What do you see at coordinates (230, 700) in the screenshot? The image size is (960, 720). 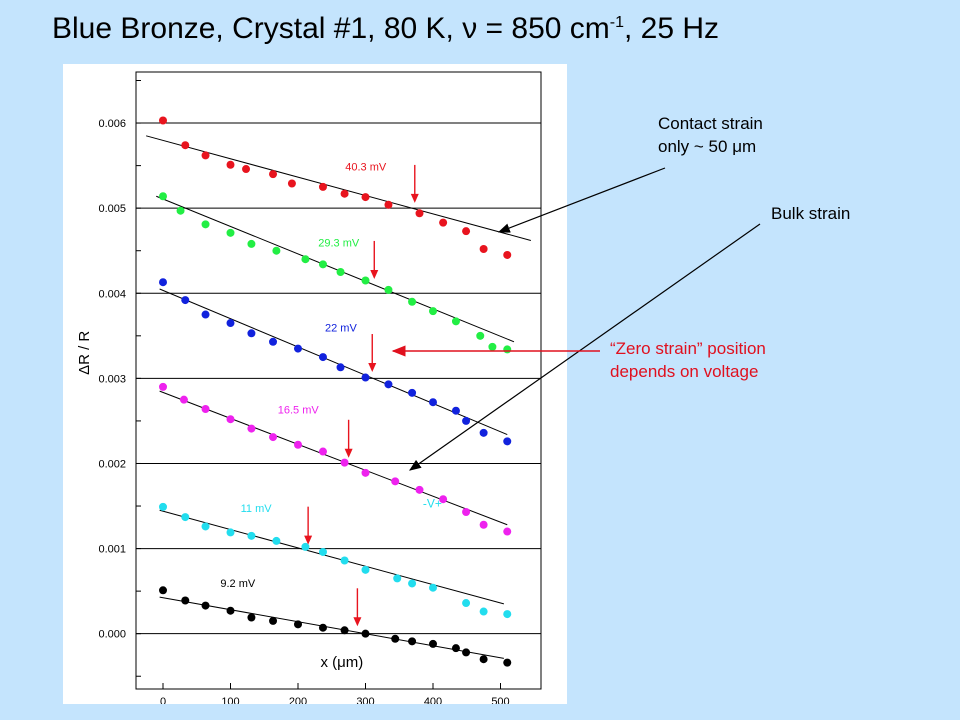 I see `x-tick-label: 100` at bounding box center [230, 700].